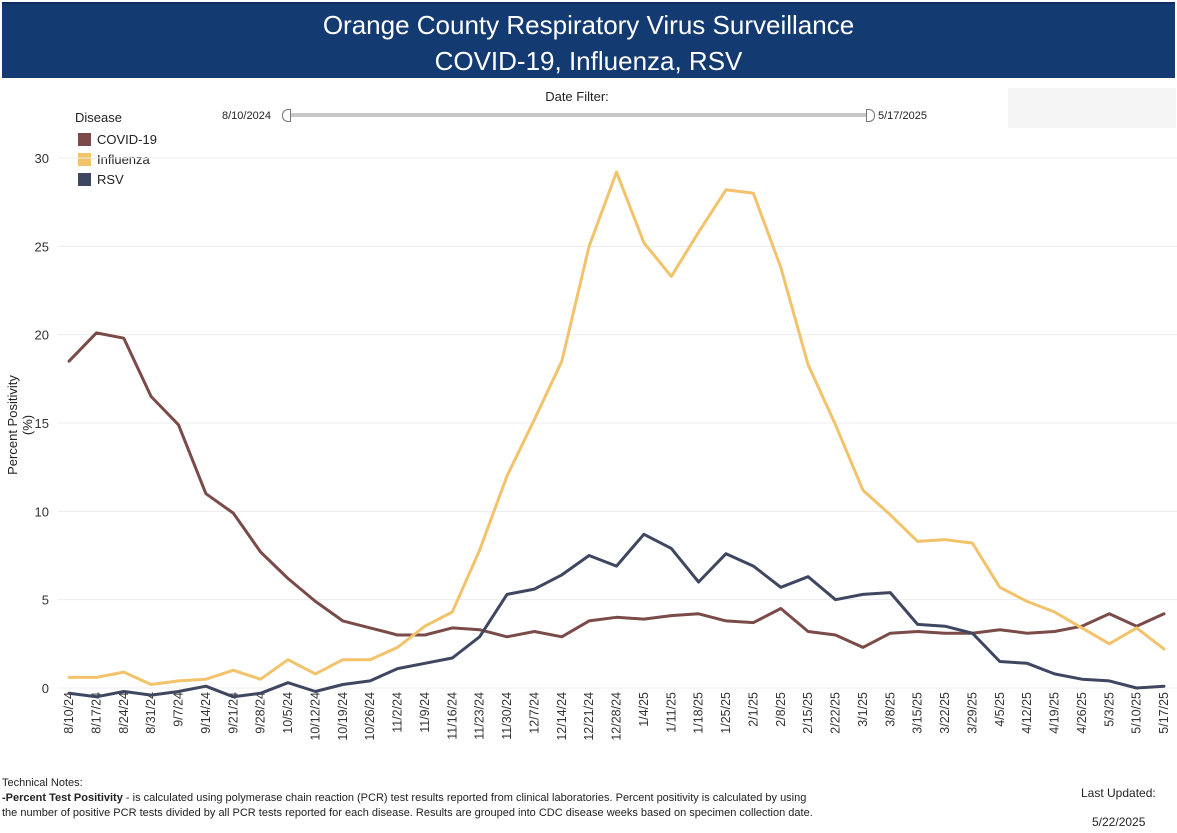 This screenshot has width=1177, height=833. I want to click on x-tick-label: 1/4/25, so click(644, 709).